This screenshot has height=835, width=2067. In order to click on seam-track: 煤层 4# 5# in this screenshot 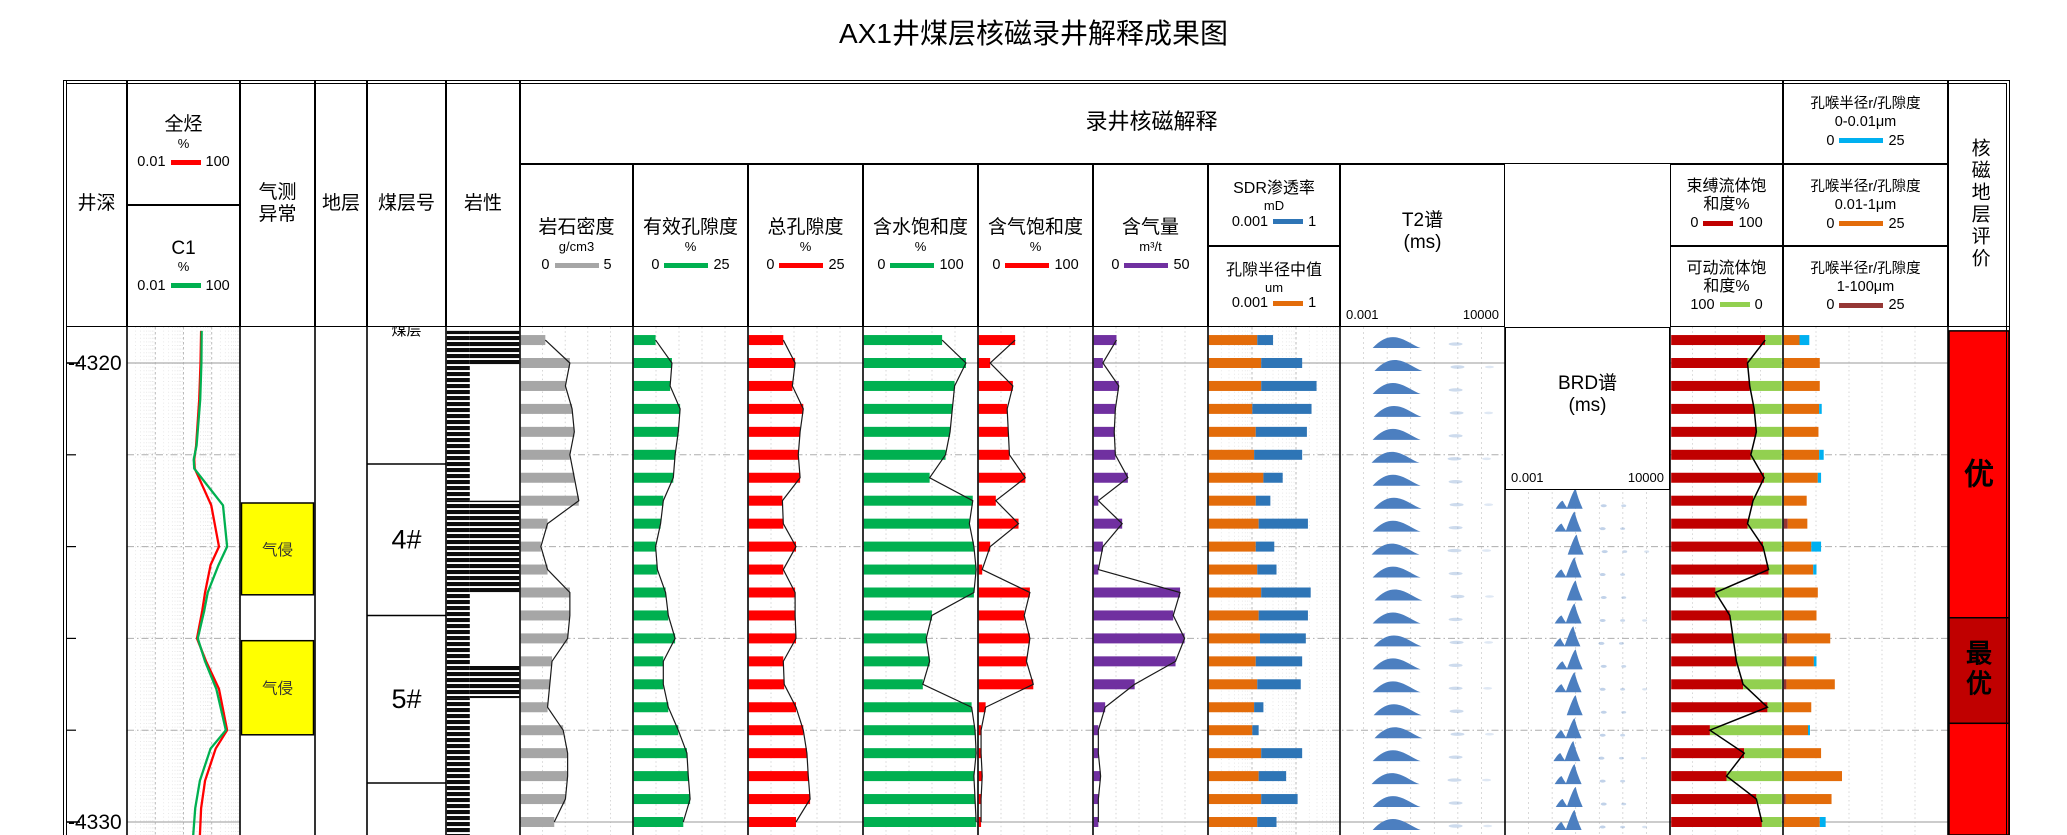, I will do `click(406, 555)`.